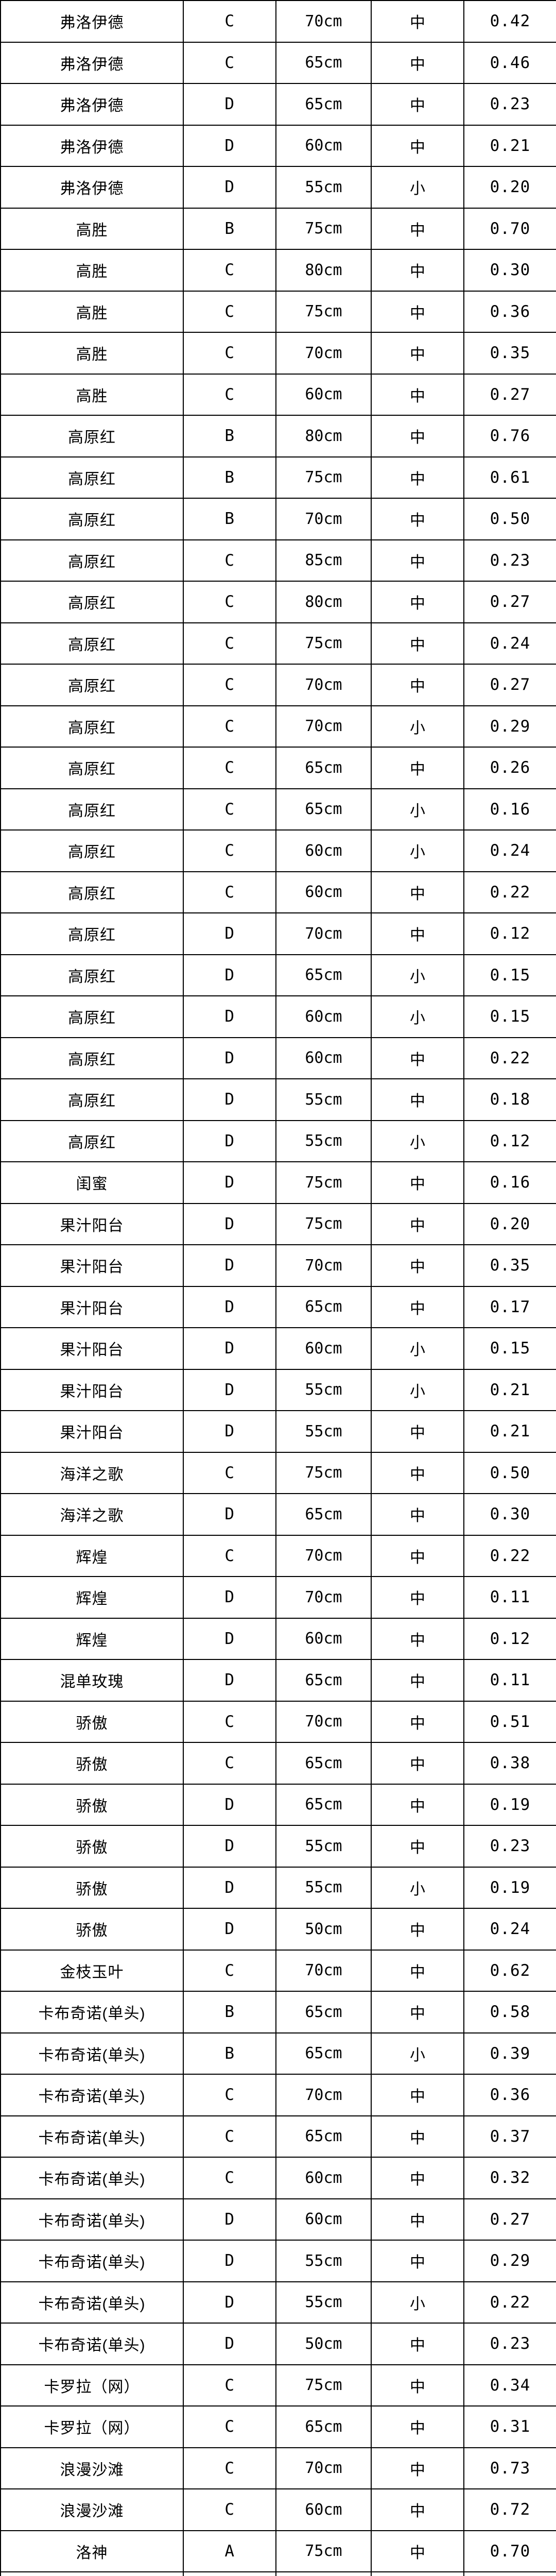 Image resolution: width=556 pixels, height=2576 pixels. Describe the element at coordinates (509, 228) in the screenshot. I see `cell-price: 0.70` at that location.